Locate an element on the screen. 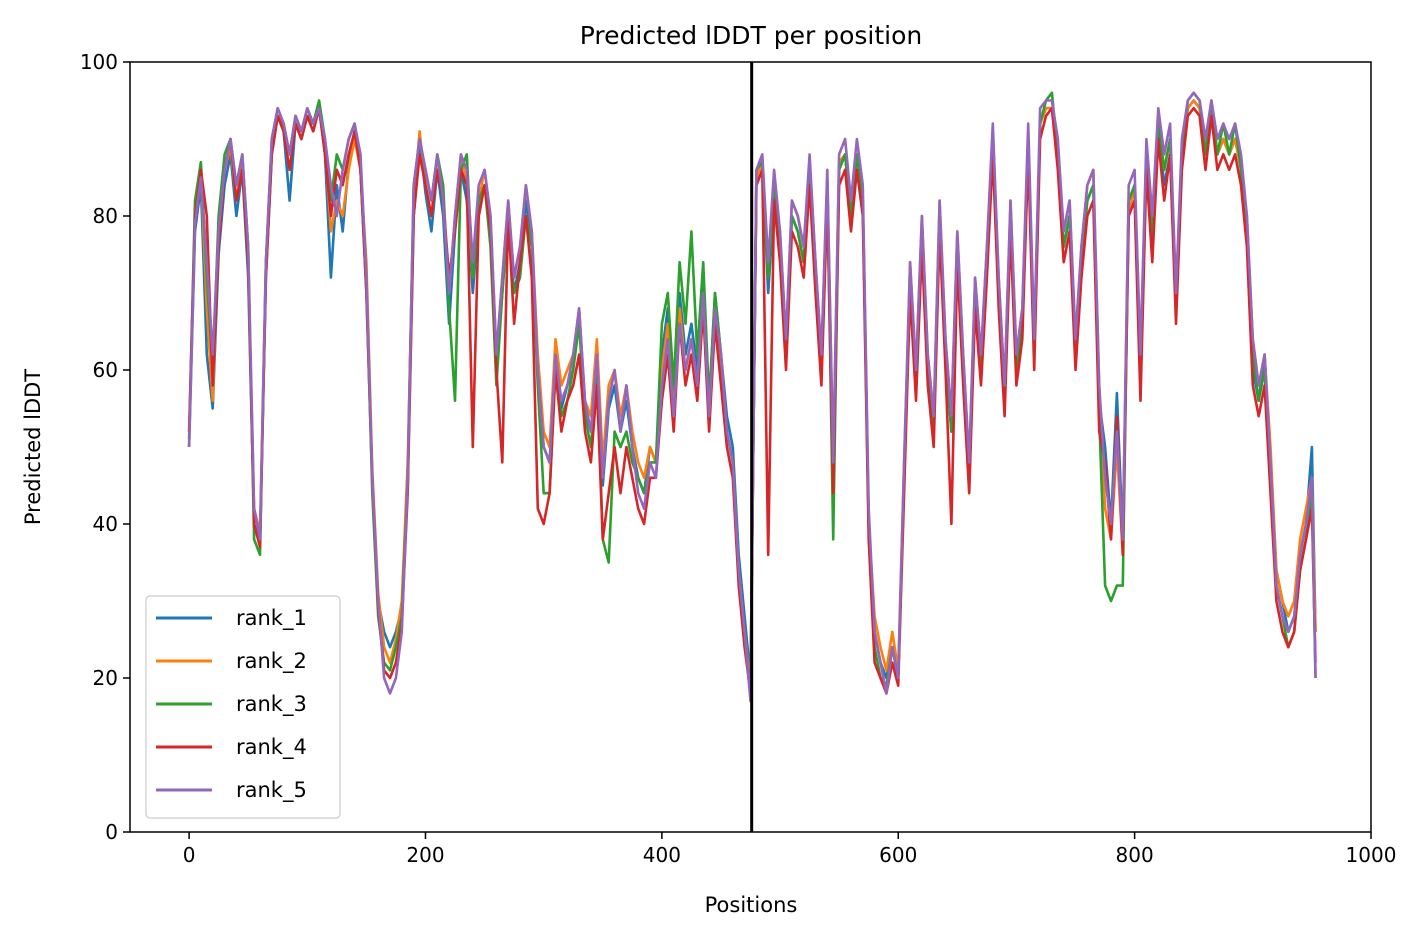 The image size is (1426, 939). x-tick-label: 0 is located at coordinates (189, 855).